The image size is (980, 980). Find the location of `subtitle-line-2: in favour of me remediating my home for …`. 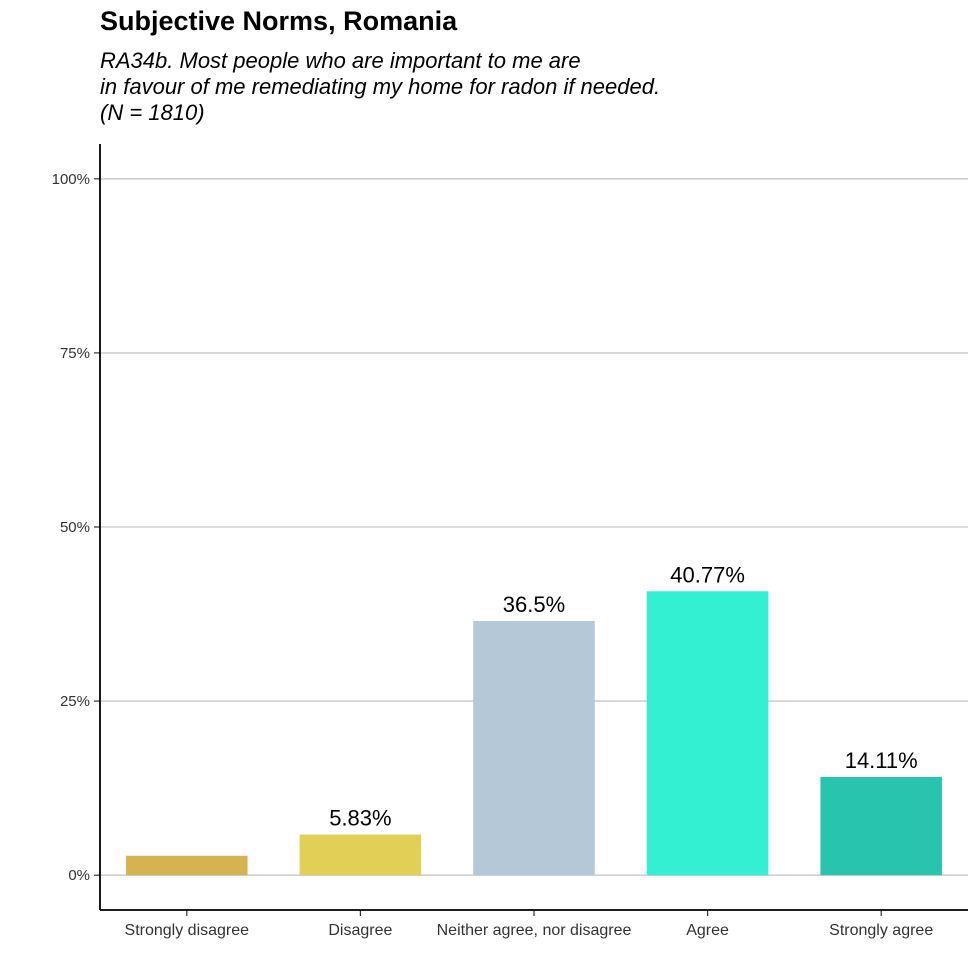

subtitle-line-2: in favour of me remediating my home for … is located at coordinates (380, 86).